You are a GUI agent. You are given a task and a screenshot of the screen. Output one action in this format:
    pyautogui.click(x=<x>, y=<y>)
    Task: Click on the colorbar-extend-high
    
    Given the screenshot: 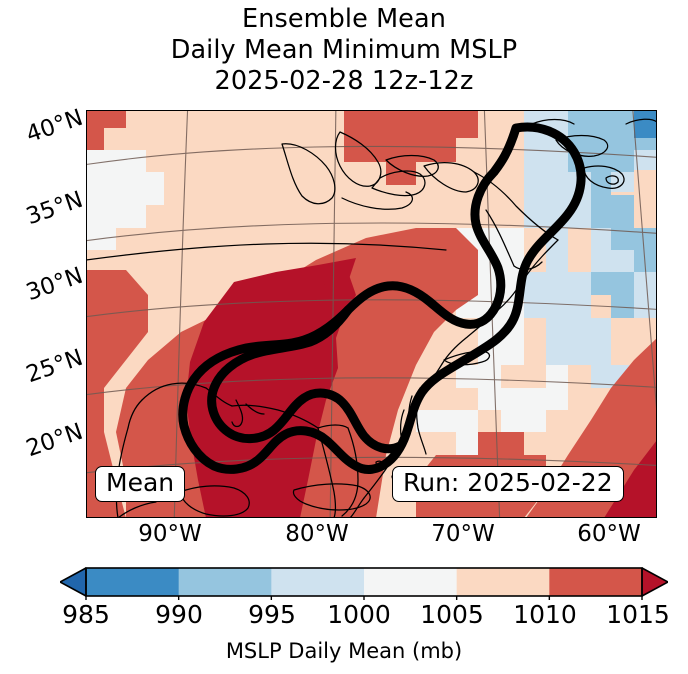 What is the action you would take?
    pyautogui.click(x=655, y=582)
    